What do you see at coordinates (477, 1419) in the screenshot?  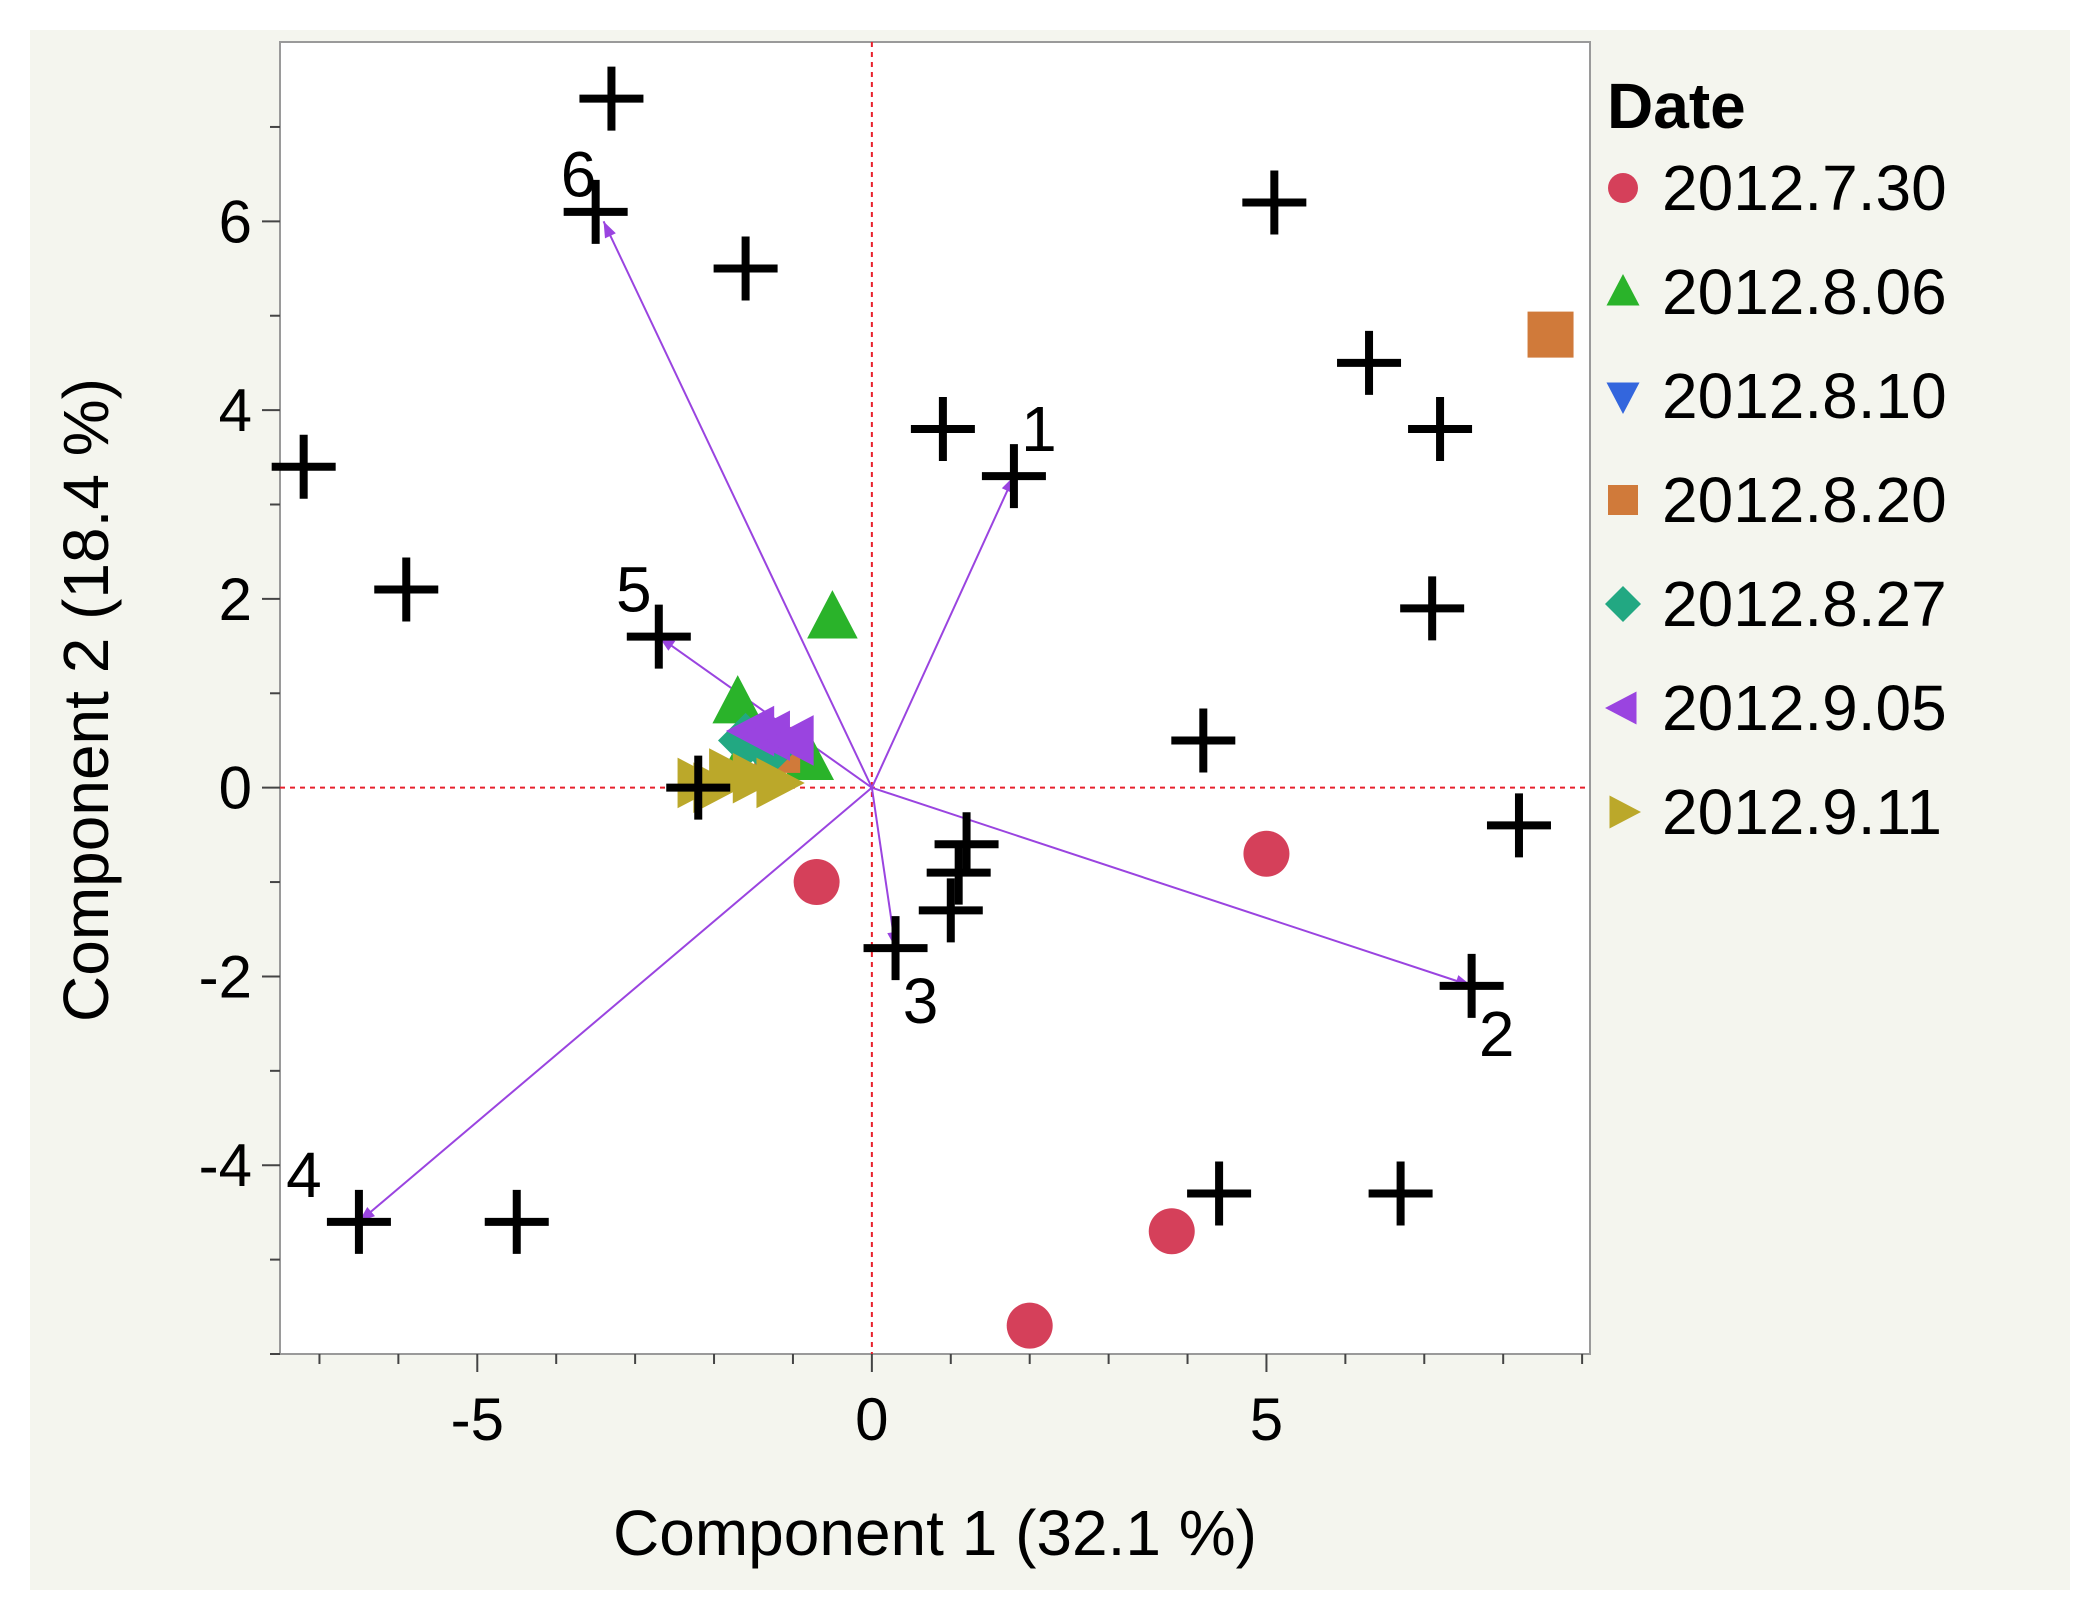 I see `x-tick-label: -5` at bounding box center [477, 1419].